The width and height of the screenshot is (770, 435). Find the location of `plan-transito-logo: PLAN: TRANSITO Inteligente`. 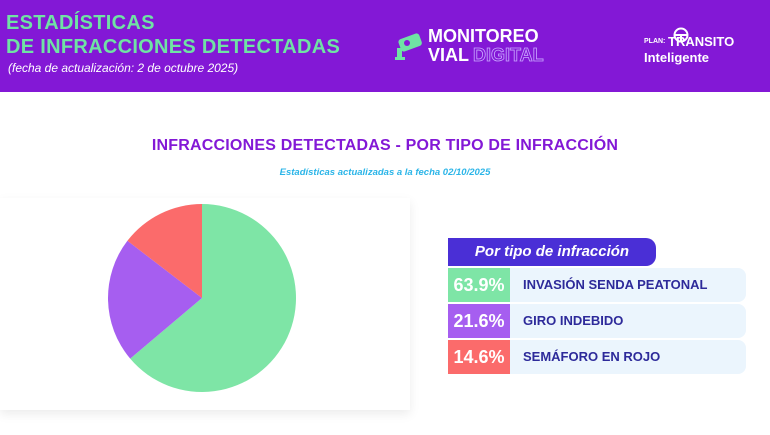

plan-transito-logo: PLAN: TRANSITO Inteligente is located at coordinates (694, 50).